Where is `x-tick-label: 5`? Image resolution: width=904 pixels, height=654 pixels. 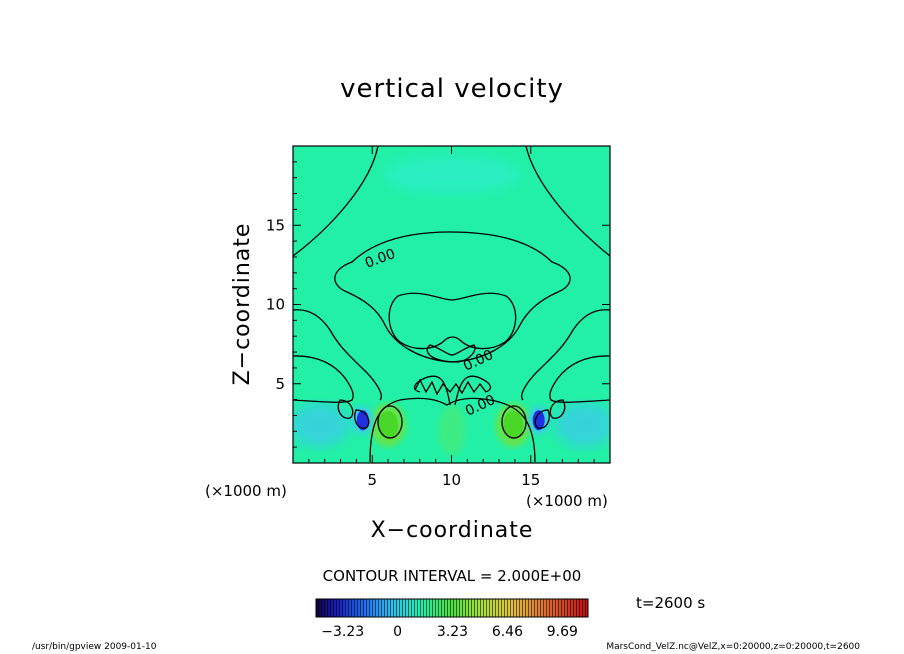
x-tick-label: 5 is located at coordinates (372, 480).